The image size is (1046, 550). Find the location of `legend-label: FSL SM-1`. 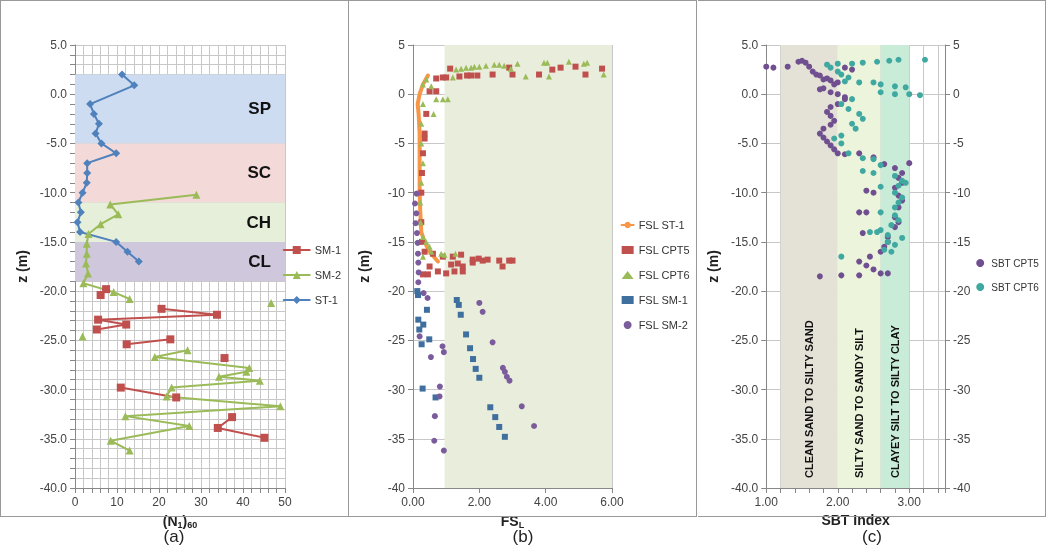

legend-label: FSL SM-1 is located at coordinates (663, 300).